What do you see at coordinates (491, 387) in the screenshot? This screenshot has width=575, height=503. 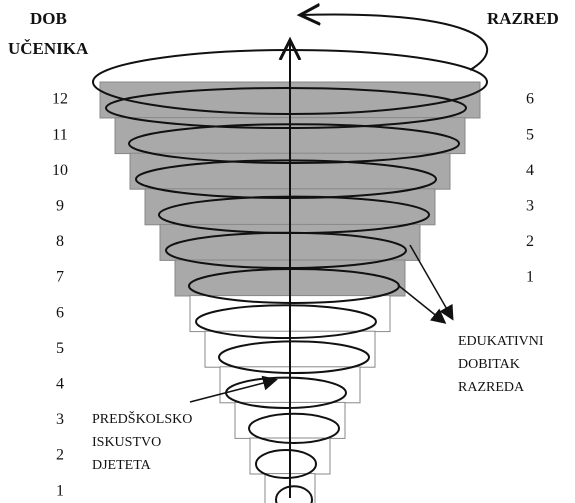 I see `gain-label: RAZREDA` at bounding box center [491, 387].